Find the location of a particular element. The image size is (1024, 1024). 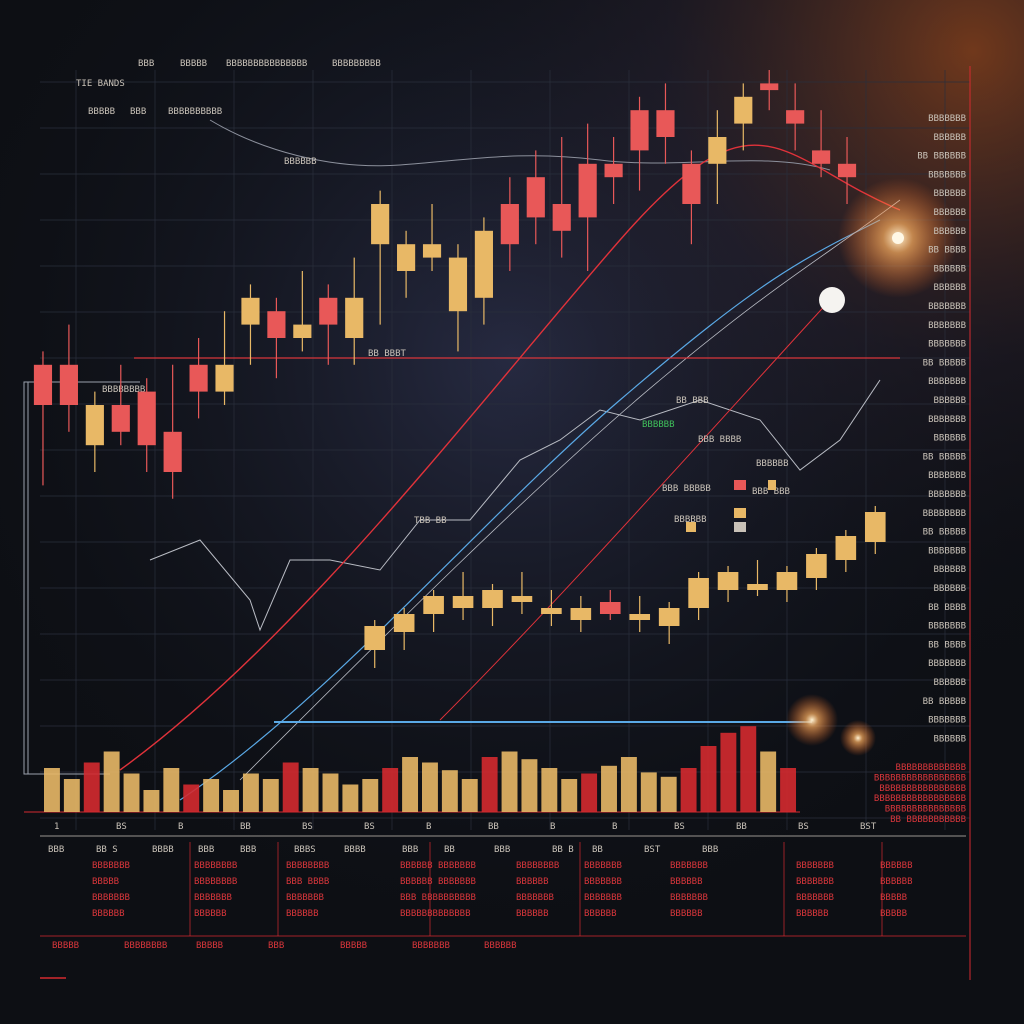

right-panel-red-item-4: BBBBBBBBBBBBBBBBB is located at coordinates (920, 799).